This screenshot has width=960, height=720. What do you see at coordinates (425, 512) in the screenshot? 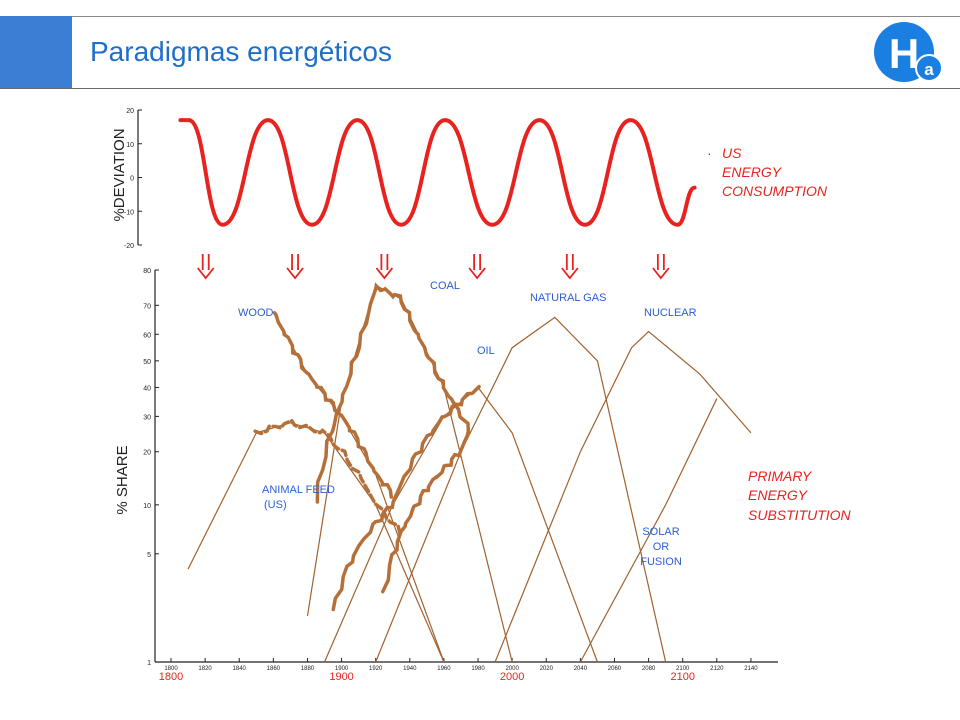
I see `natural-gas-historical-trace` at bounding box center [425, 512].